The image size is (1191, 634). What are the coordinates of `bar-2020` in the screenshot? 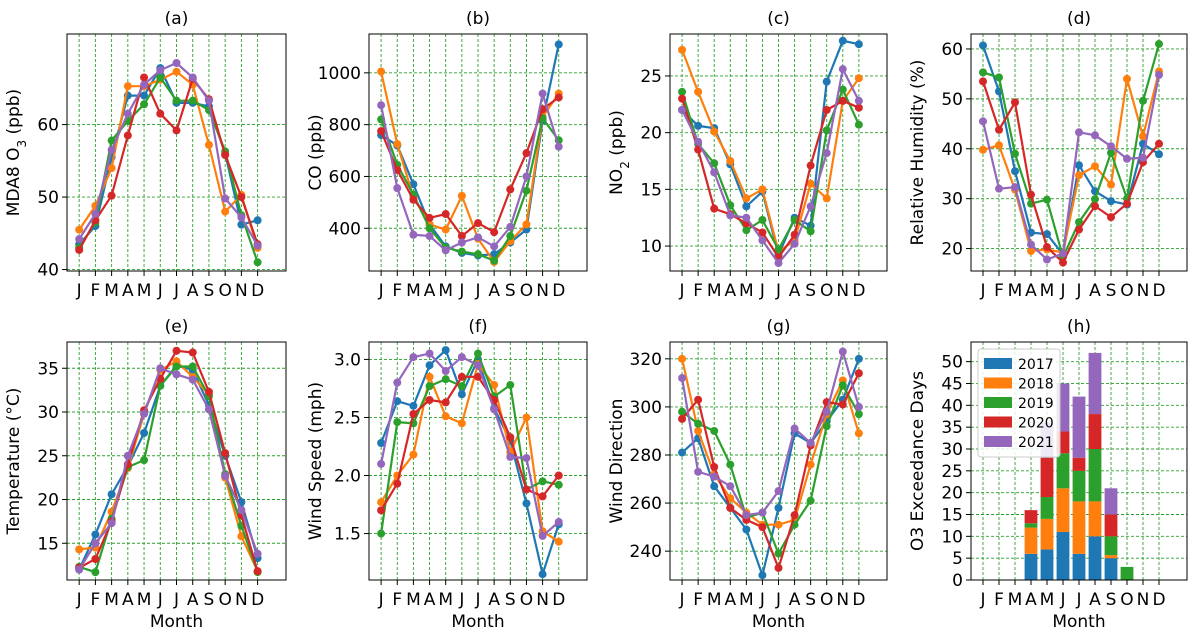 It's located at (1095, 431).